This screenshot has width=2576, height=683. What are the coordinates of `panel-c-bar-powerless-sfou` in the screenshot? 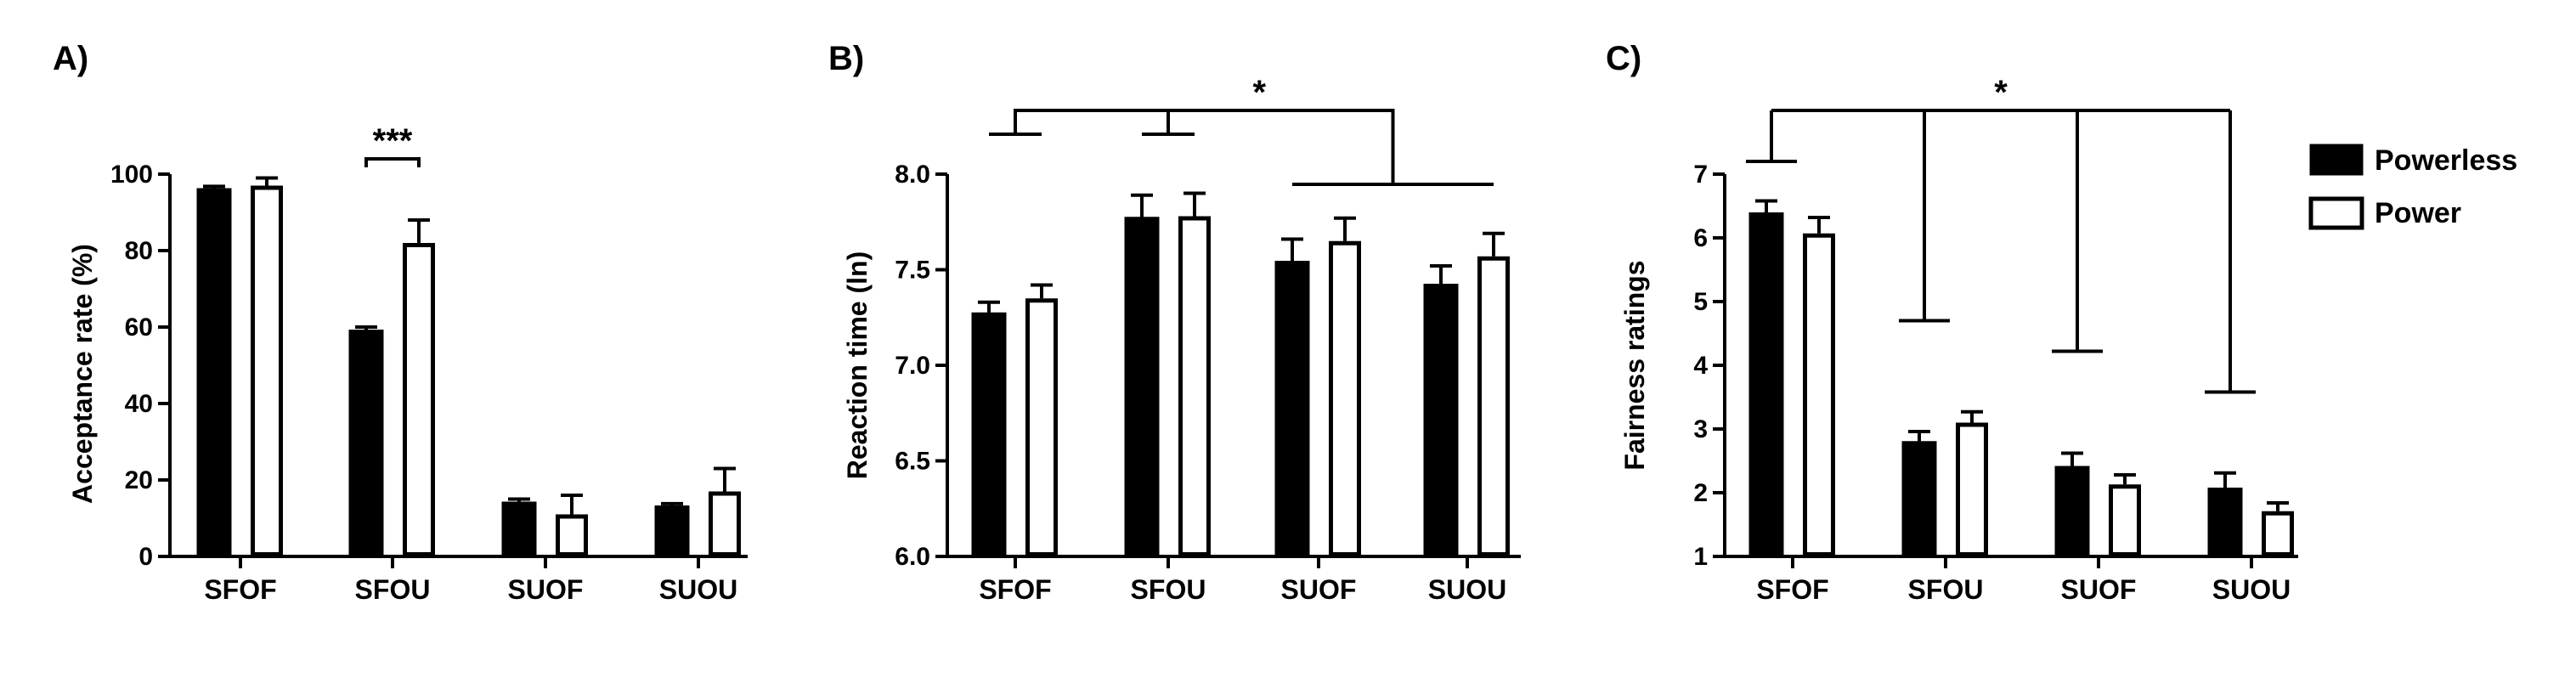 It's located at (1919, 499).